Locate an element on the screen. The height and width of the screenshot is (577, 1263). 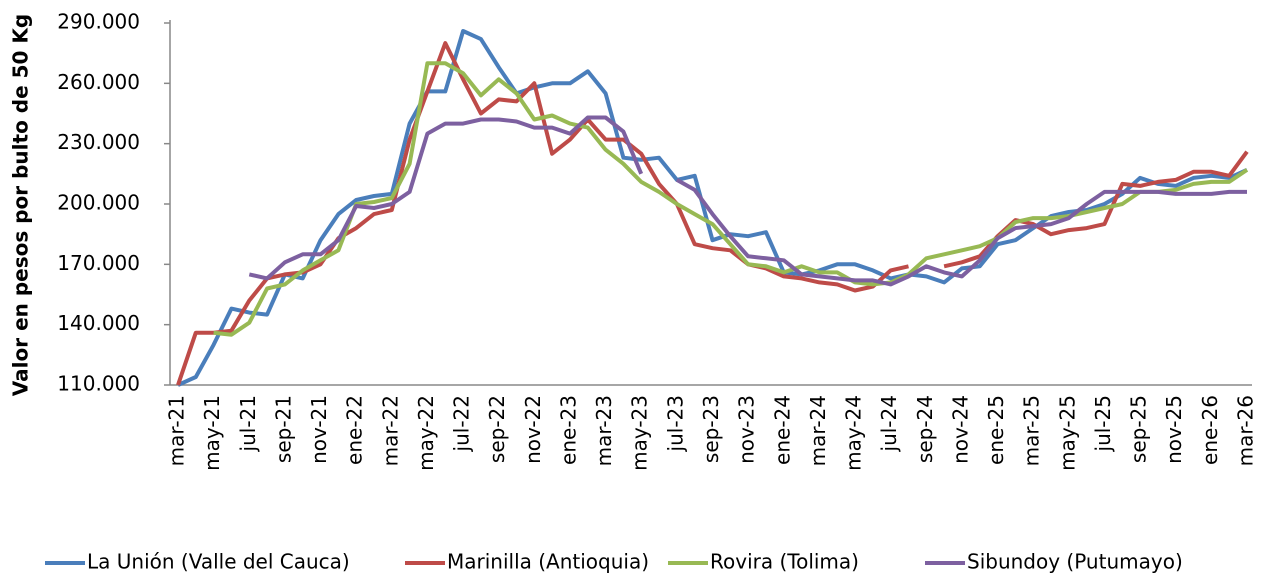
x-tick-label: jul-22 is located at coordinates (462, 423).